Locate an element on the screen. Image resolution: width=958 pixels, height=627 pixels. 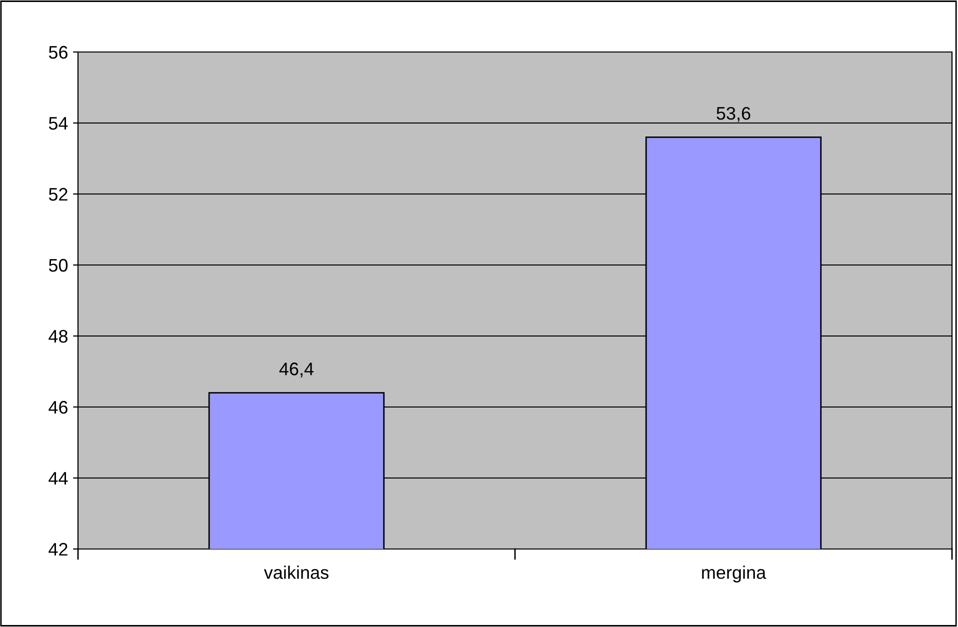
y-tick-label: 42 is located at coordinates (58, 549).